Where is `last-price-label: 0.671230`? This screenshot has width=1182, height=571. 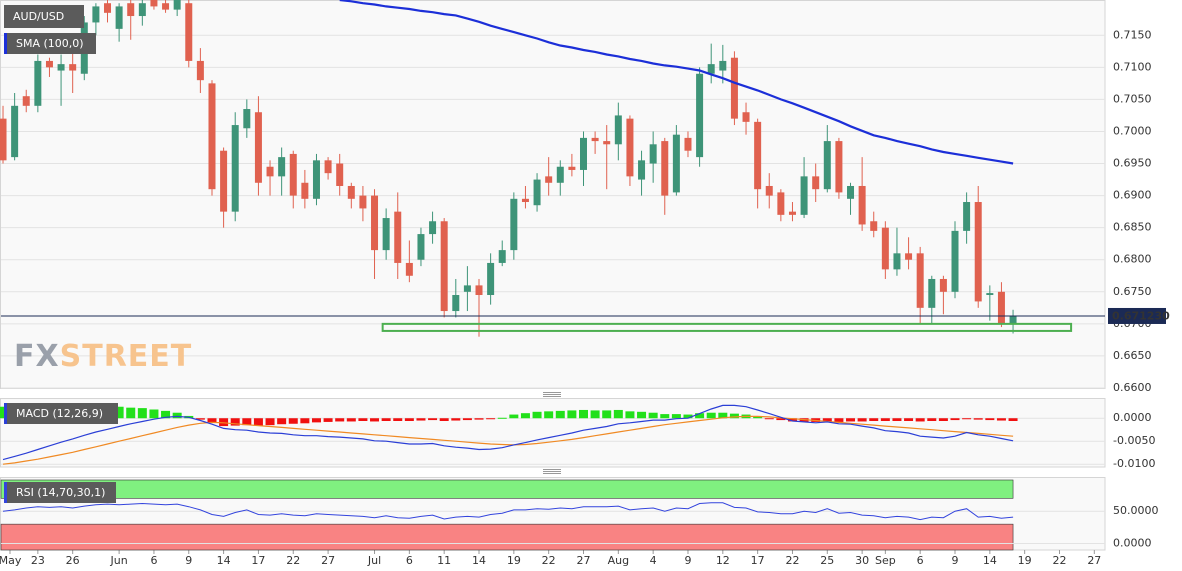
last-price-label: 0.671230 is located at coordinates (1141, 315).